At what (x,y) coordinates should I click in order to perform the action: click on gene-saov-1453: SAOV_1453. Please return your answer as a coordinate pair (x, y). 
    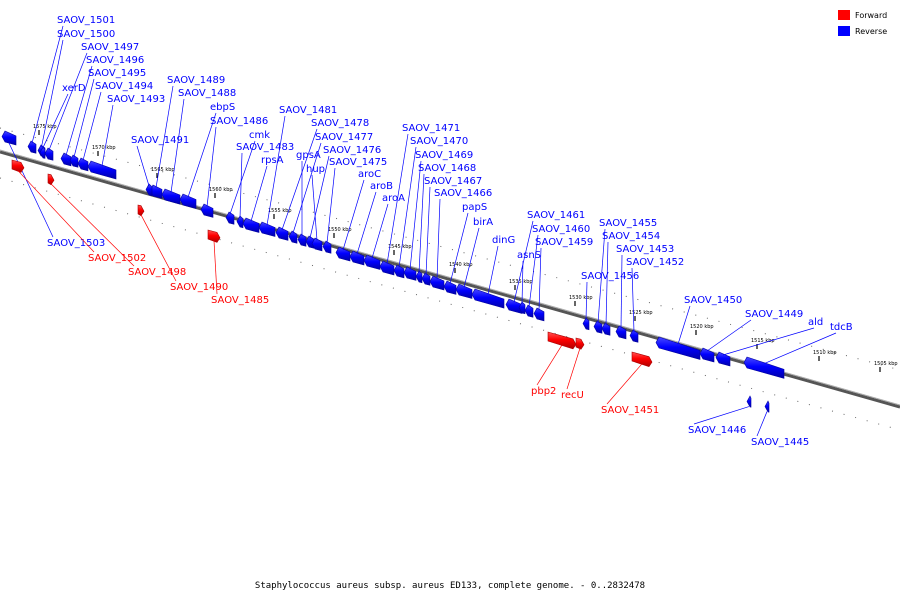
    Looking at the image, I should click on (644, 292).